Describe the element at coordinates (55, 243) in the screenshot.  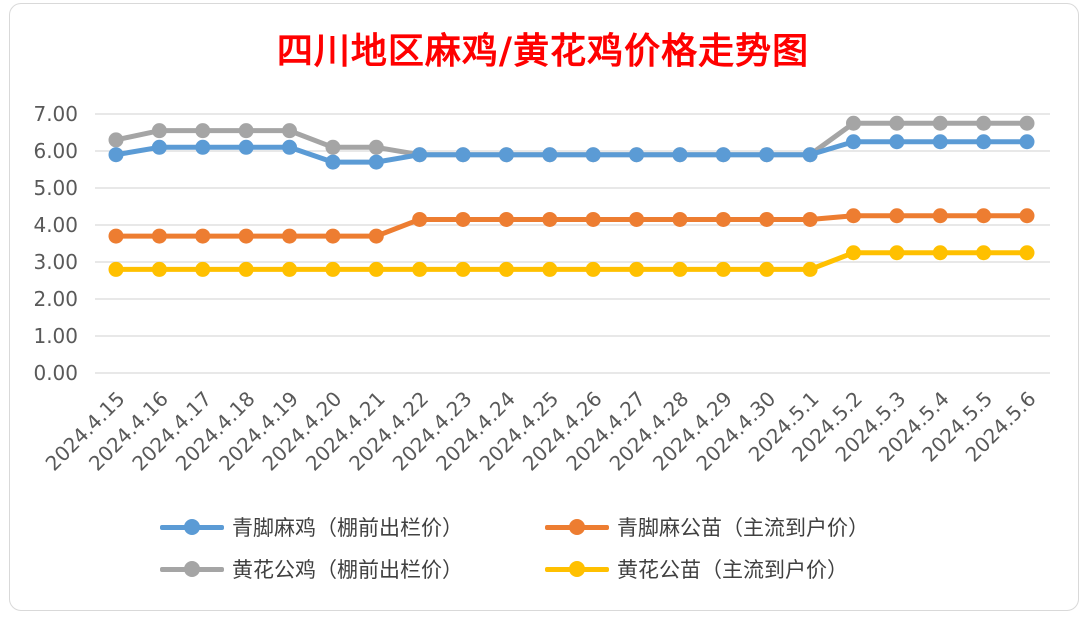
I see `y-axis-labels: 0.00 1.00 2.00 3.00 4.00 5.00 6.00 7.00` at that location.